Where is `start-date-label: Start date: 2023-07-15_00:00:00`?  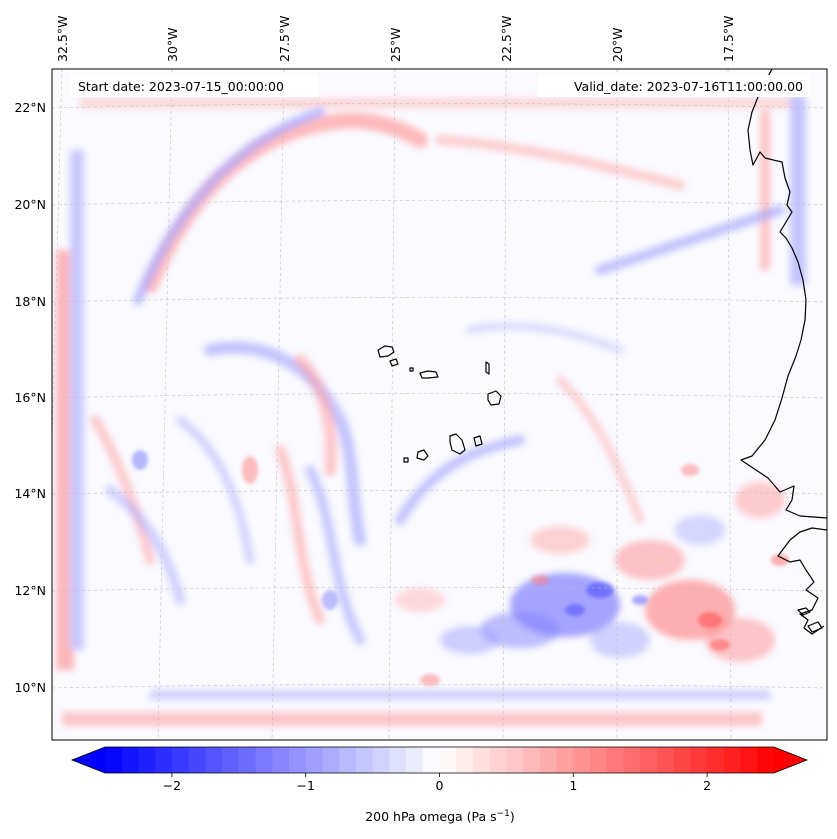 start-date-label: Start date: 2023-07-15_00:00:00 is located at coordinates (181, 86).